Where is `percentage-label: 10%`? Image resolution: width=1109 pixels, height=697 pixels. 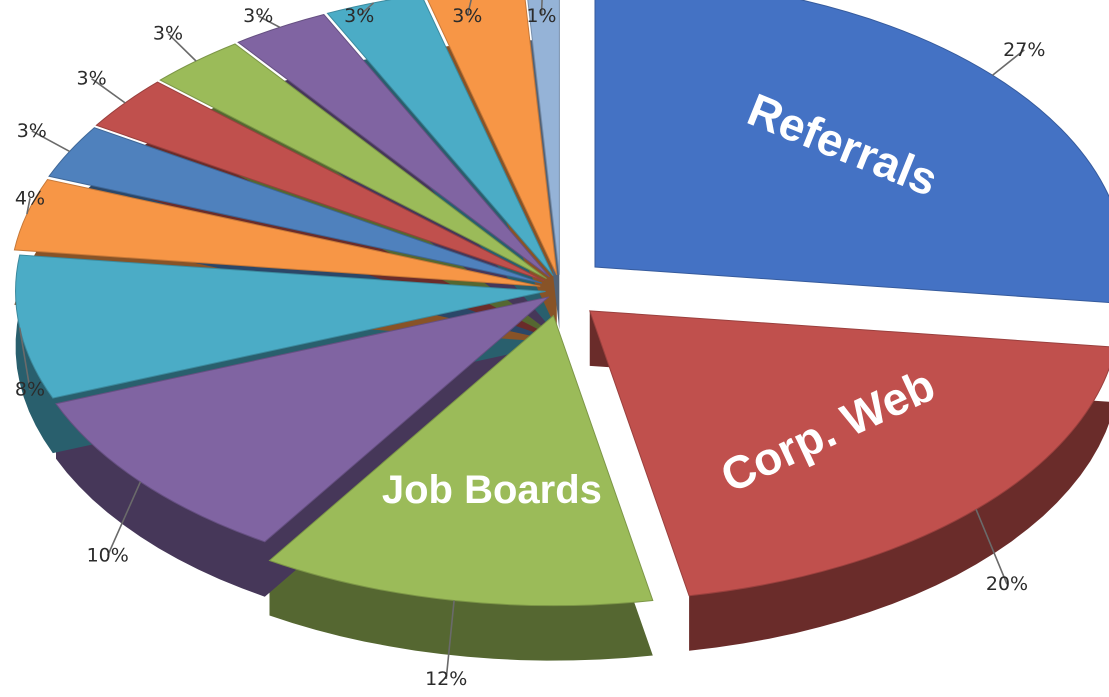 percentage-label: 10% is located at coordinates (108, 556).